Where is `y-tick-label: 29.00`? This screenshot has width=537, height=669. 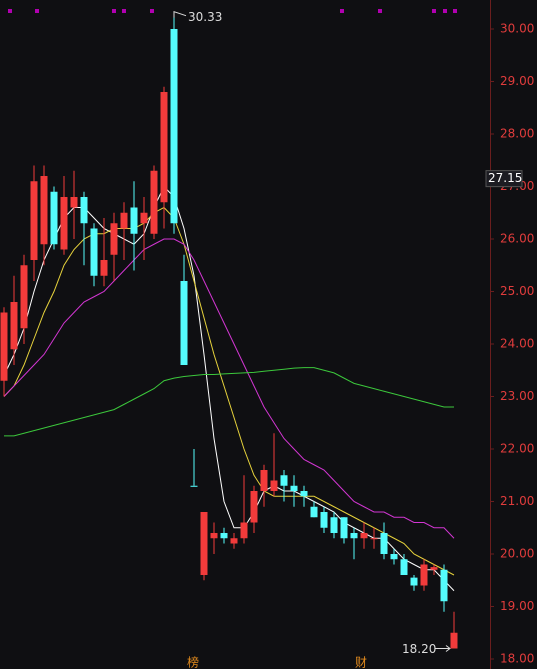 y-tick-label: 29.00 is located at coordinates (517, 81).